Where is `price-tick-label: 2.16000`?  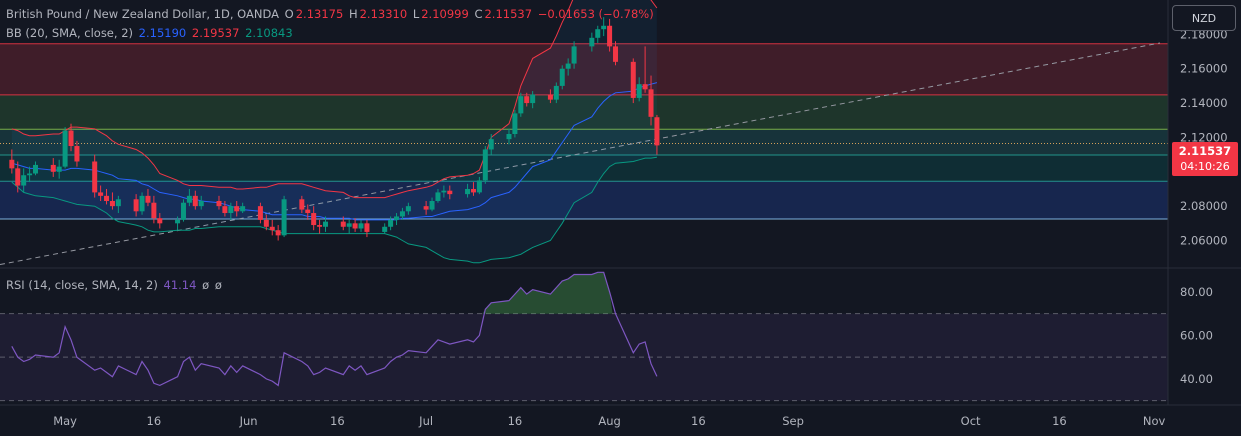
price-tick-label: 2.16000 is located at coordinates (1204, 69).